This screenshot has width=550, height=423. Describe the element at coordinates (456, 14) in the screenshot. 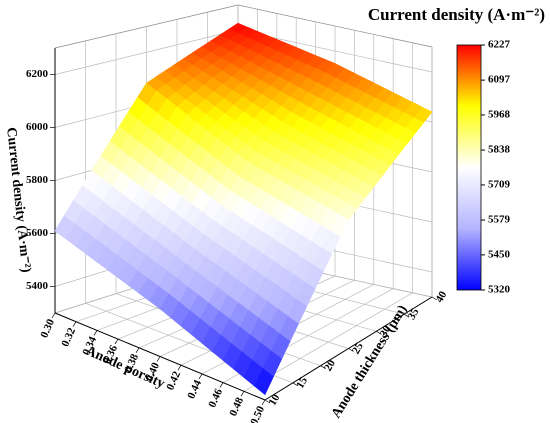

I see `chart-title: Current density (A·m⁻²)` at that location.